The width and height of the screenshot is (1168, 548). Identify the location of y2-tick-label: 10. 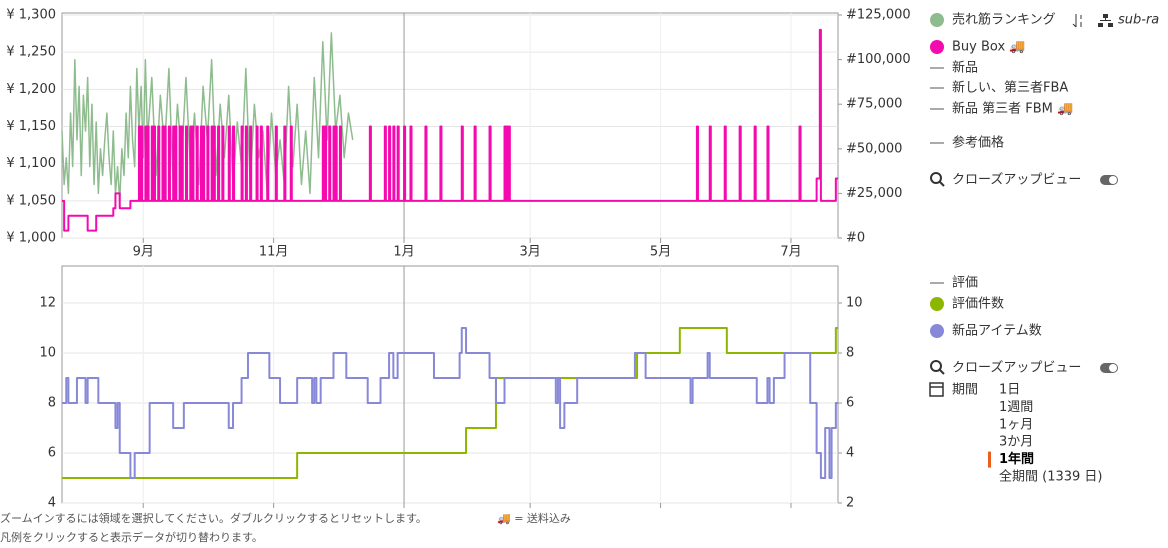
(854, 303).